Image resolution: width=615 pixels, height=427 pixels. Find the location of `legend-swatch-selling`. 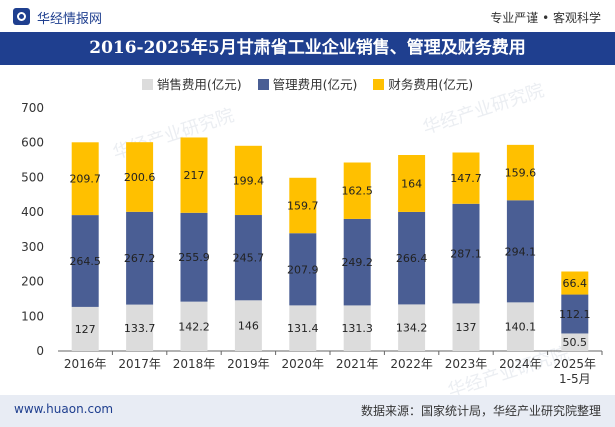

legend-swatch-selling is located at coordinates (147, 84).